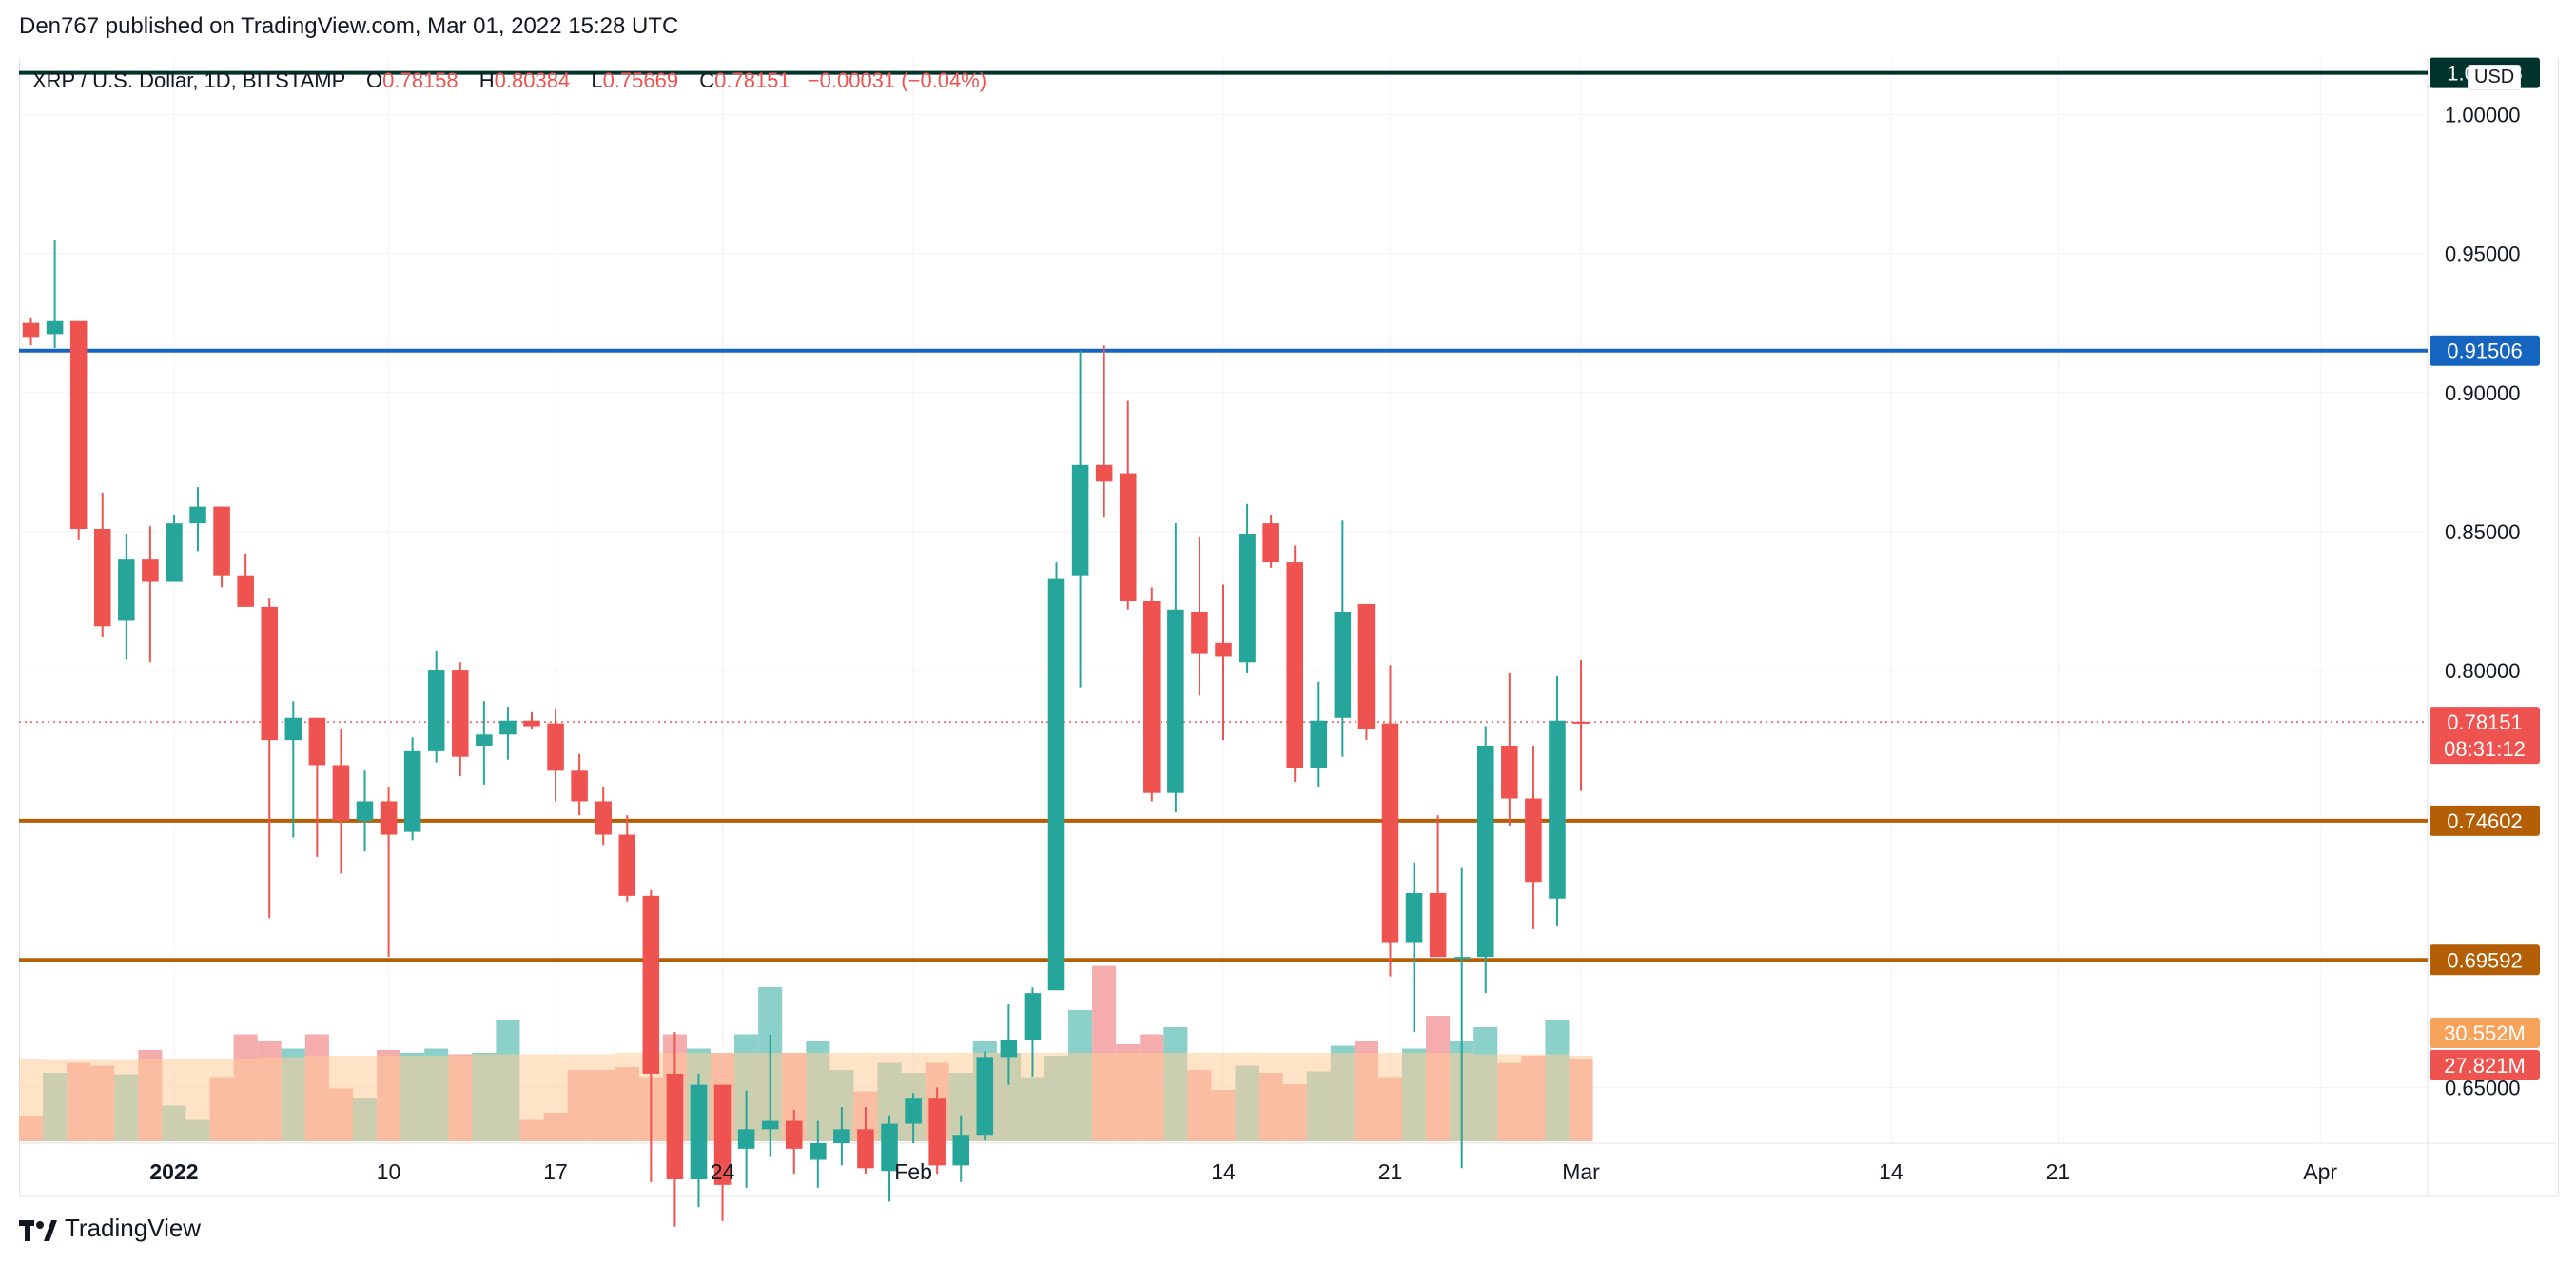 The height and width of the screenshot is (1263, 2576). Describe the element at coordinates (487, 80) in the screenshot. I see `high-label: H` at that location.